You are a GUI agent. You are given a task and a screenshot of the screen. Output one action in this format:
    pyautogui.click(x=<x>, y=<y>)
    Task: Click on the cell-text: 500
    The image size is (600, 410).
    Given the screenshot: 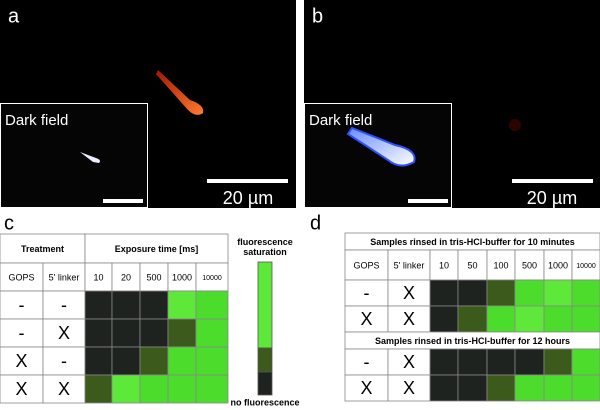 What is the action you would take?
    pyautogui.click(x=153, y=277)
    